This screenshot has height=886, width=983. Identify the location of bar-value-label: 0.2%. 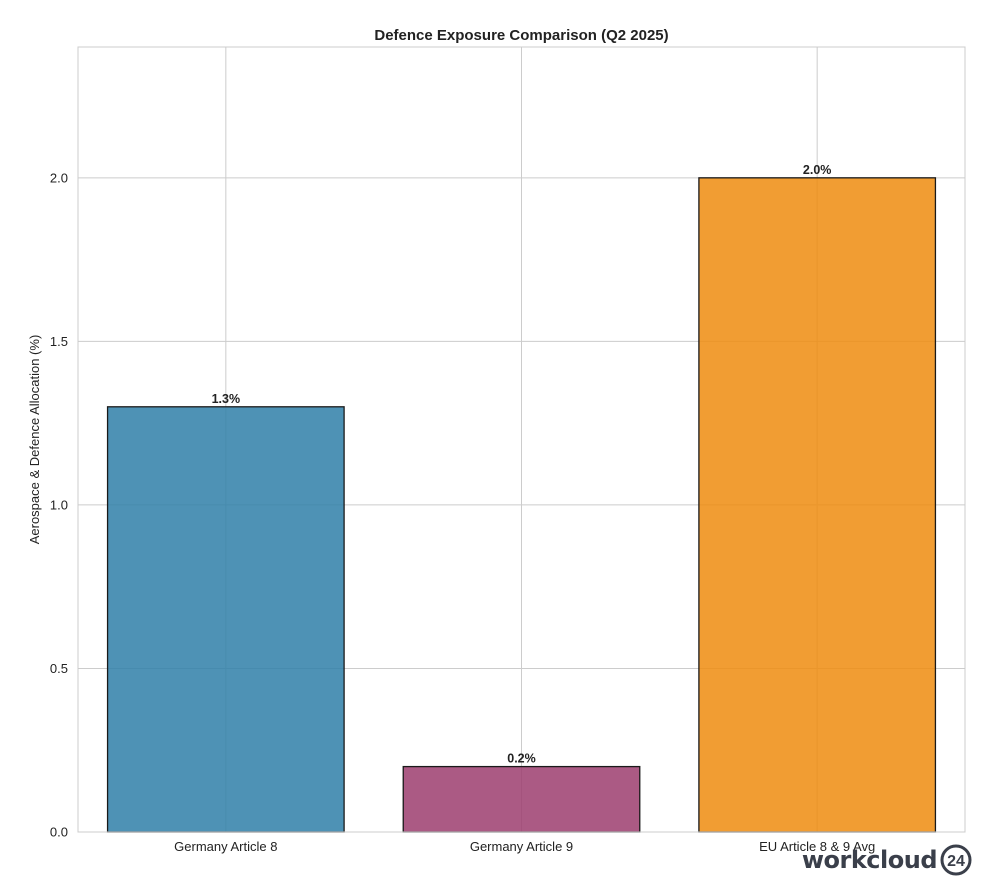
(521, 759).